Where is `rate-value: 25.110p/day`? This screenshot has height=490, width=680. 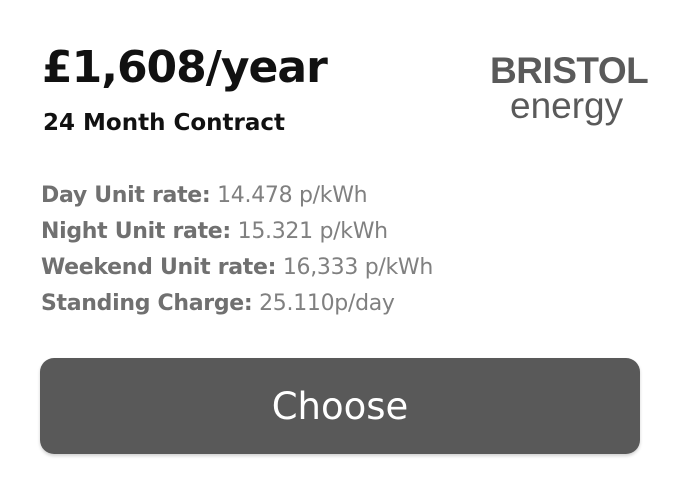 rate-value: 25.110p/day is located at coordinates (327, 303).